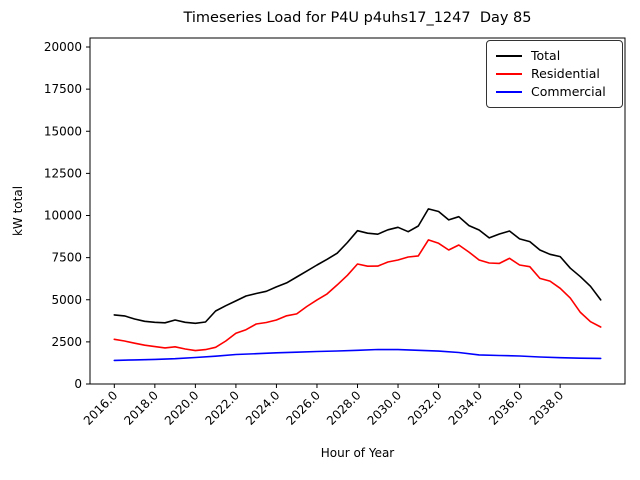 The image size is (640, 480). What do you see at coordinates (565, 73) in the screenshot?
I see `legend-label-residential: Residential` at bounding box center [565, 73].